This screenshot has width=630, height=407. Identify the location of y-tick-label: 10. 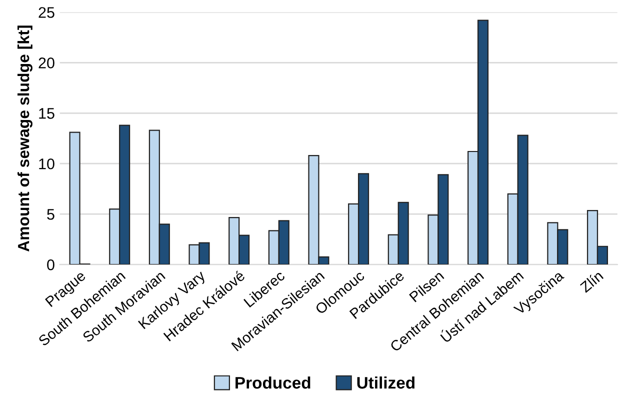
(46, 164).